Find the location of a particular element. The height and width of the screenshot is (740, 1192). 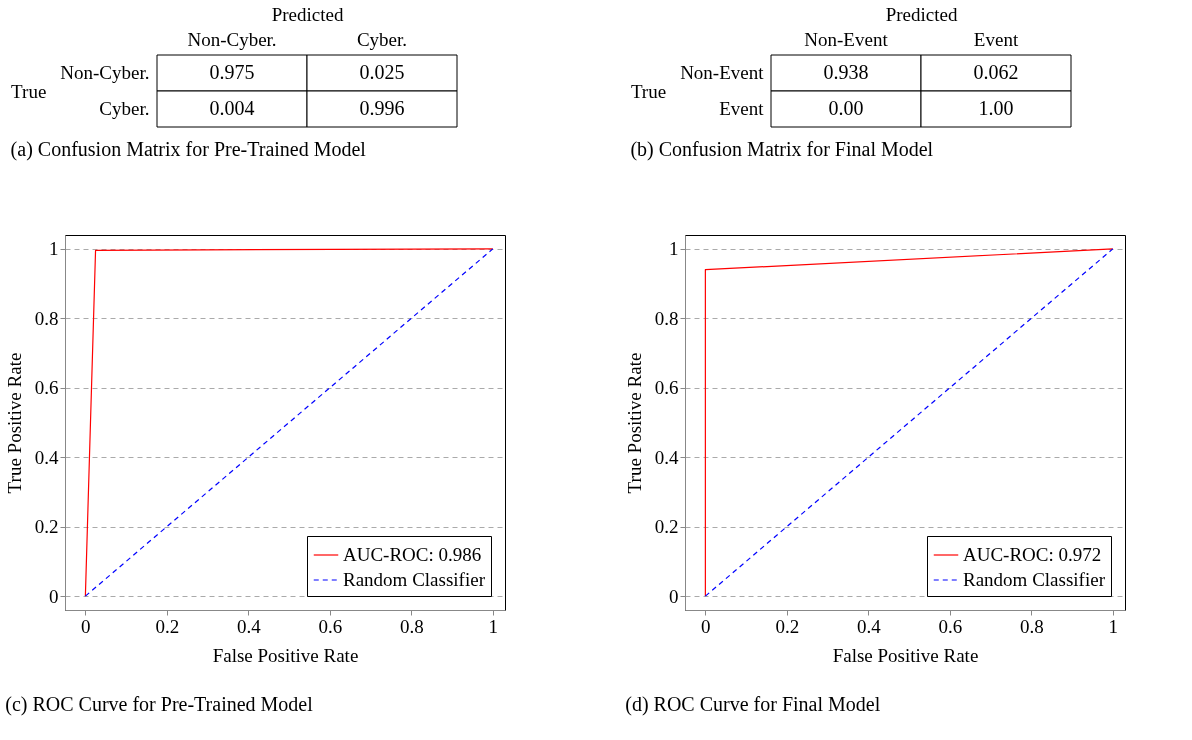

data-label: 0.004 is located at coordinates (232, 108).